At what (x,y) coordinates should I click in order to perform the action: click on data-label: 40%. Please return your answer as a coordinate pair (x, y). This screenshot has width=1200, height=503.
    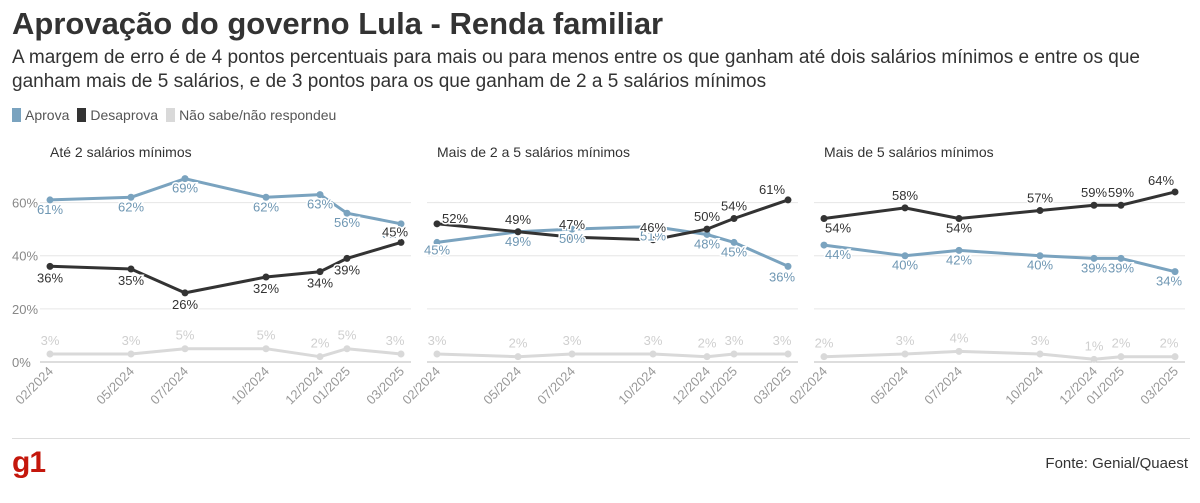
    Looking at the image, I should click on (905, 265).